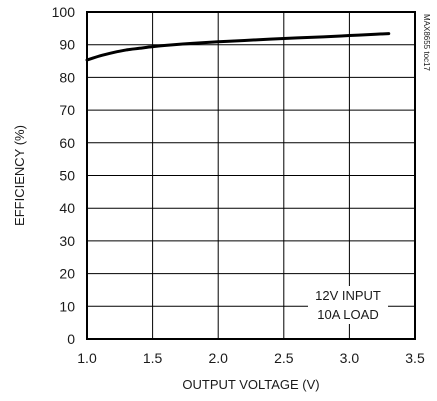 The image size is (437, 401). Describe the element at coordinates (218, 358) in the screenshot. I see `x-tick-label: 2.0` at that location.